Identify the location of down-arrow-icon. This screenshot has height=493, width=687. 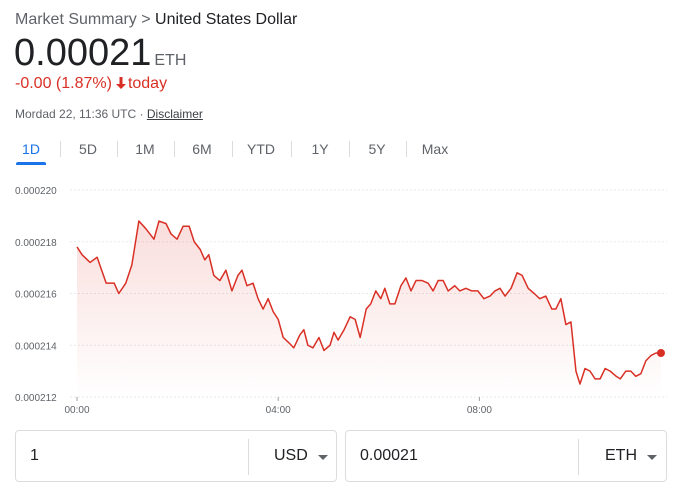
(120, 83).